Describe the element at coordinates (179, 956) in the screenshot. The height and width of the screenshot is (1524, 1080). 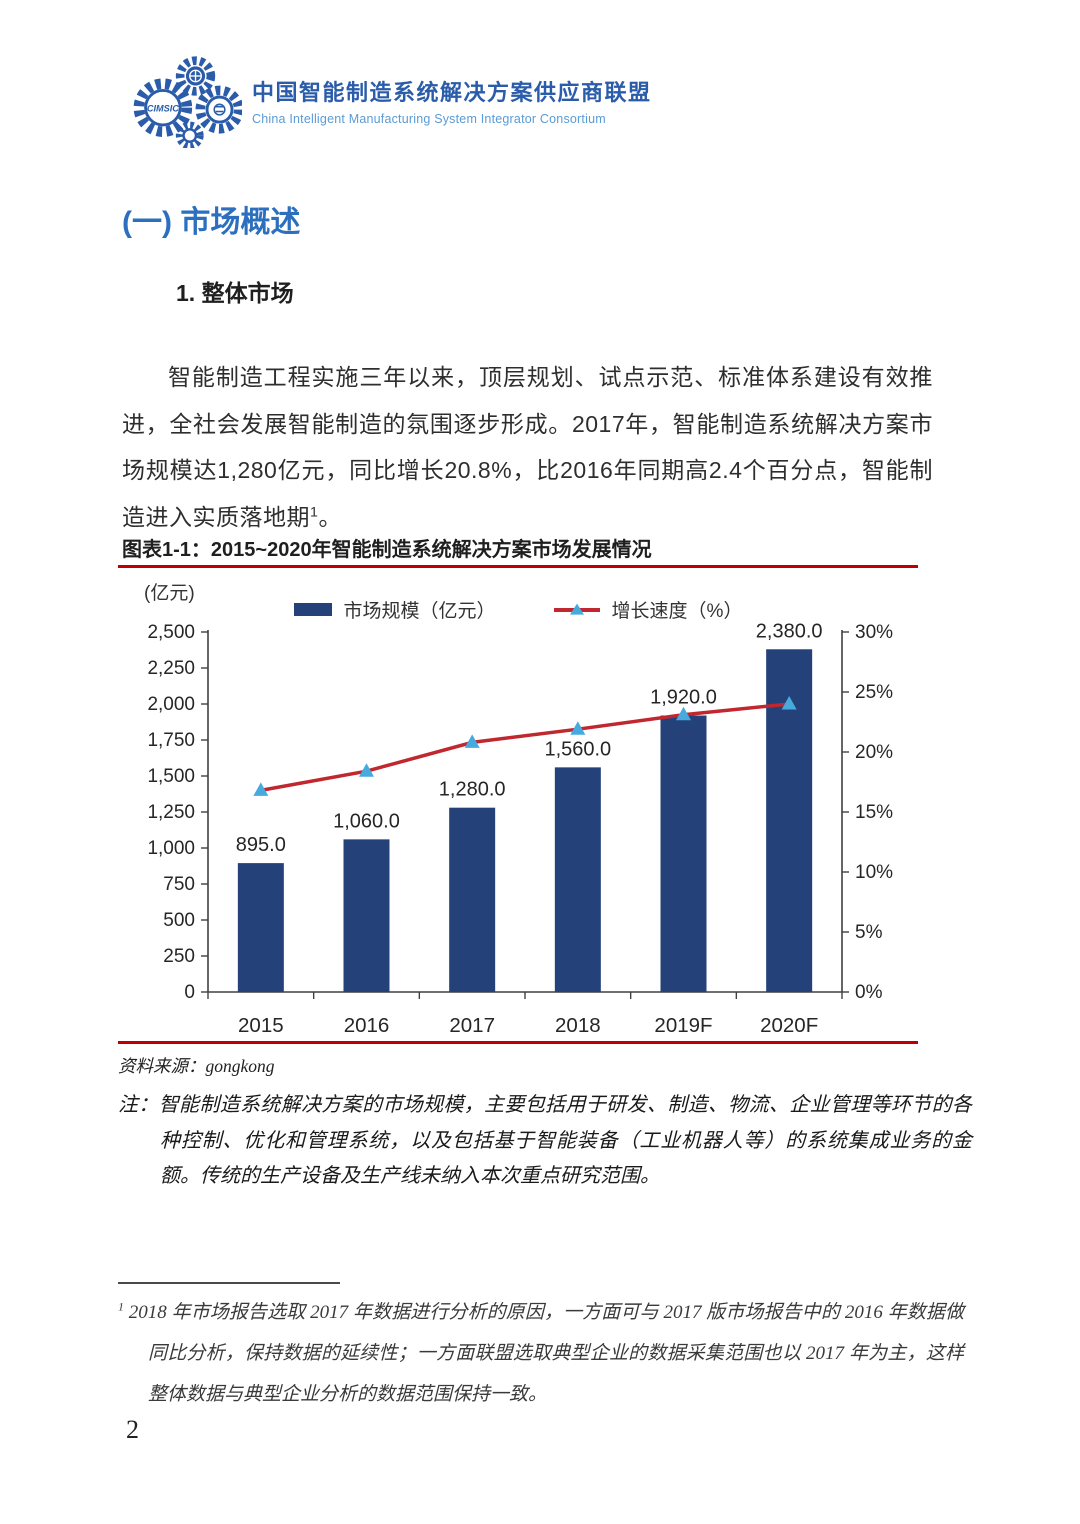
I see `left-axis-tick-label: 250` at that location.